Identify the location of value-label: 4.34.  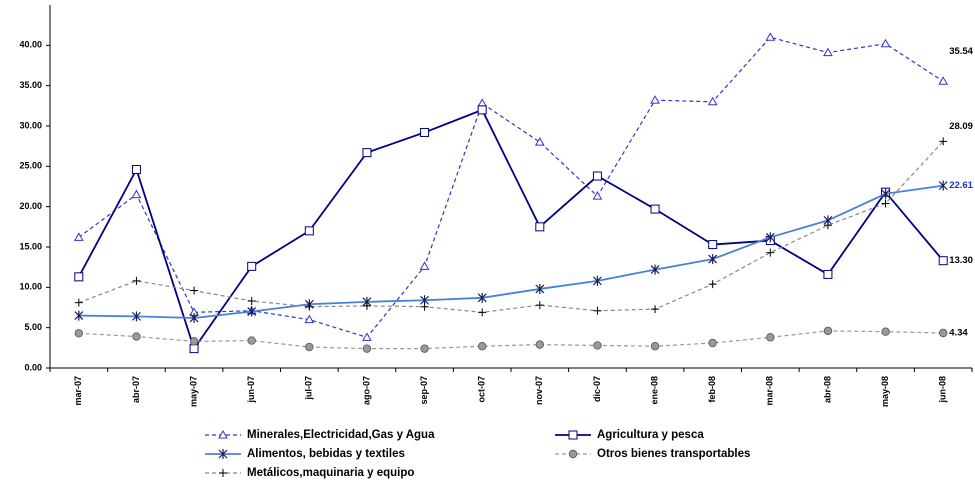
(958, 333).